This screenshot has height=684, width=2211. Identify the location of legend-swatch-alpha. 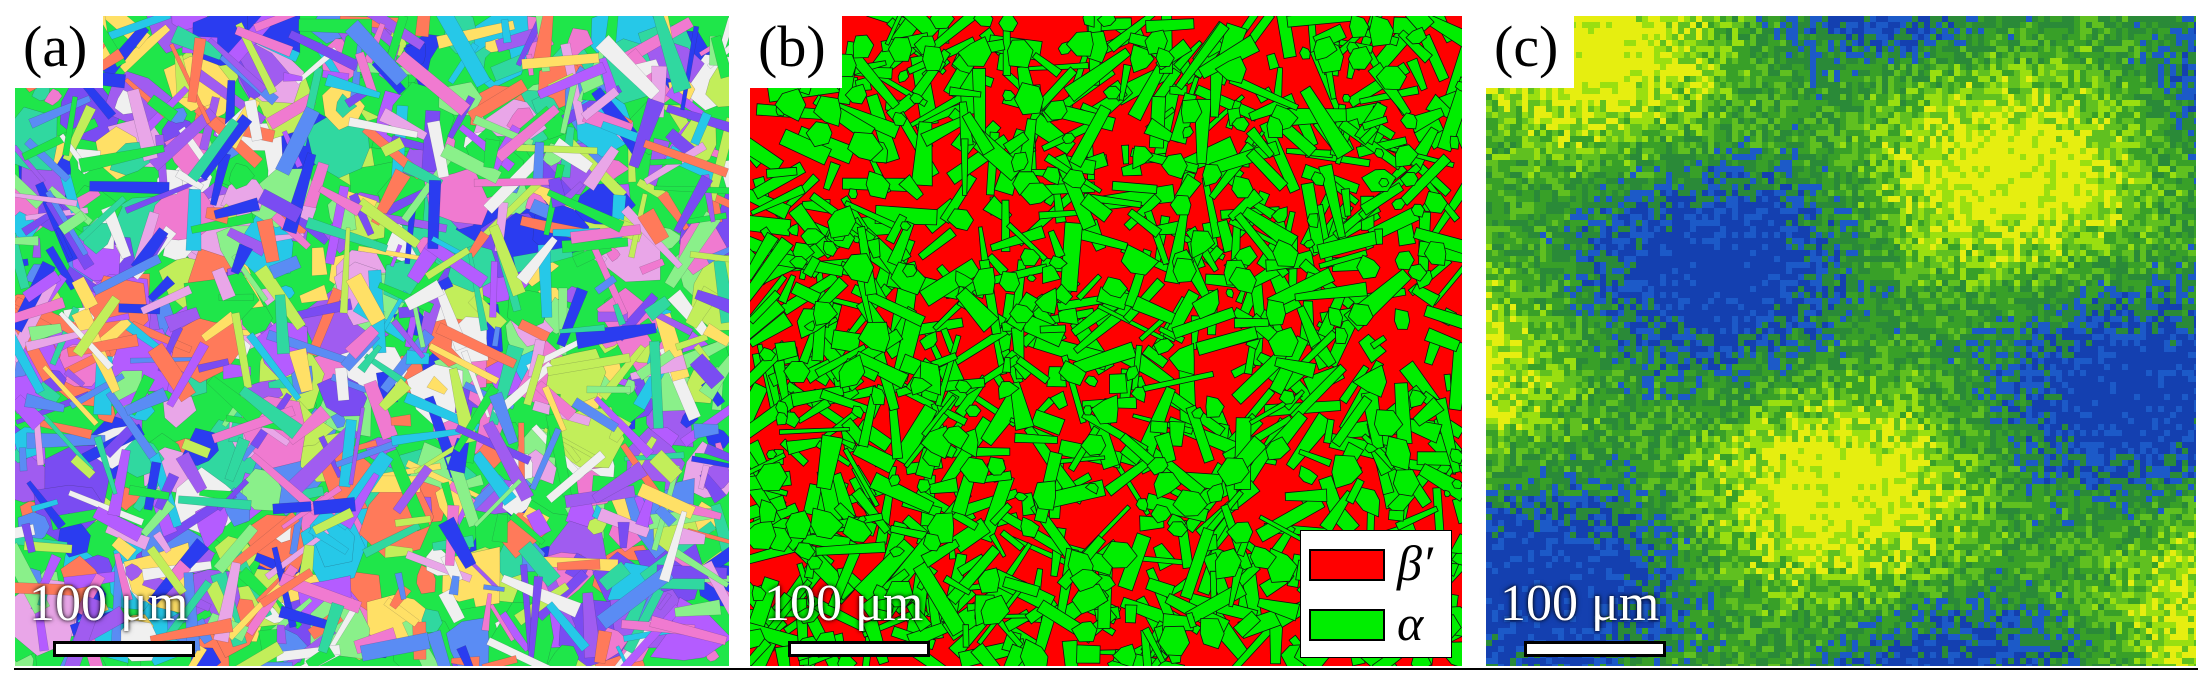
(1347, 625).